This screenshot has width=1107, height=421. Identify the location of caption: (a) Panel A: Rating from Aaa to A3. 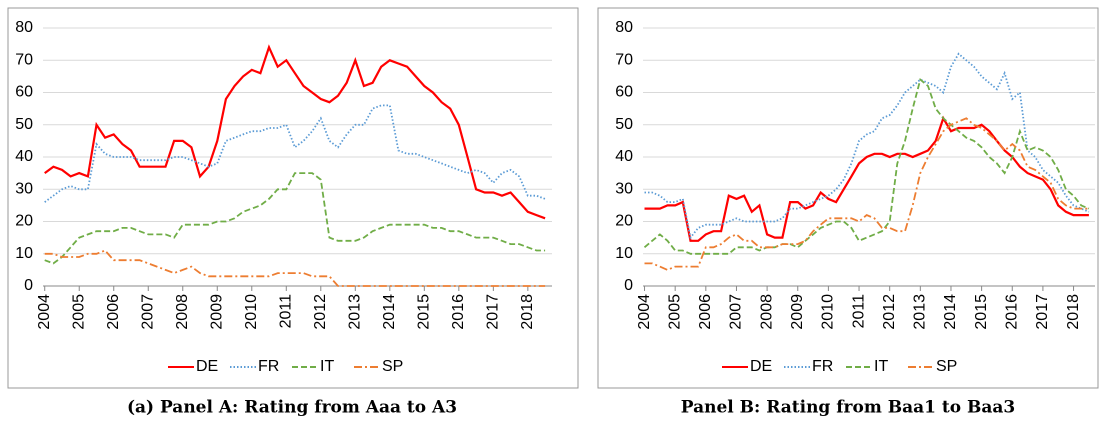
(292, 408).